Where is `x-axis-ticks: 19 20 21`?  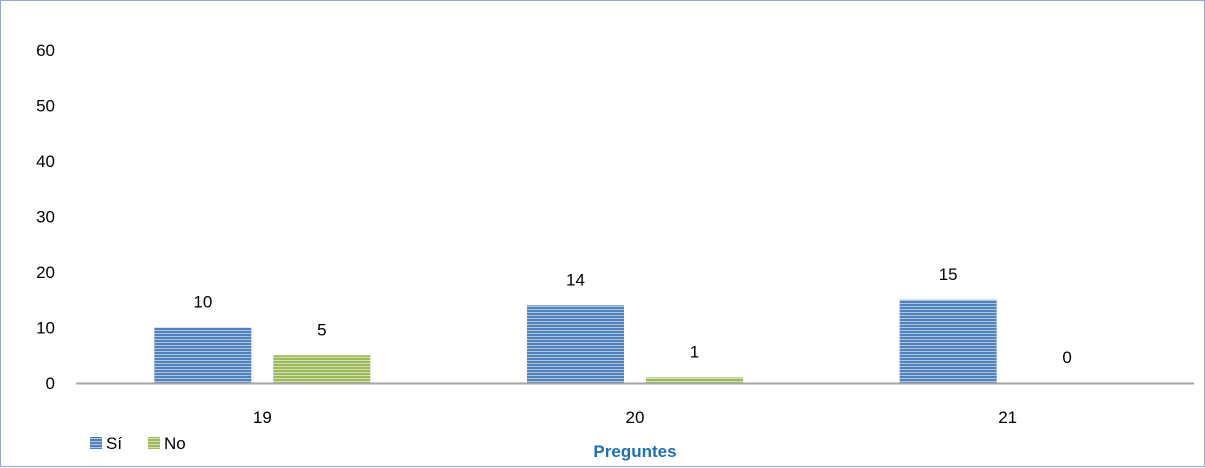
x-axis-ticks: 19 20 21 is located at coordinates (635, 417).